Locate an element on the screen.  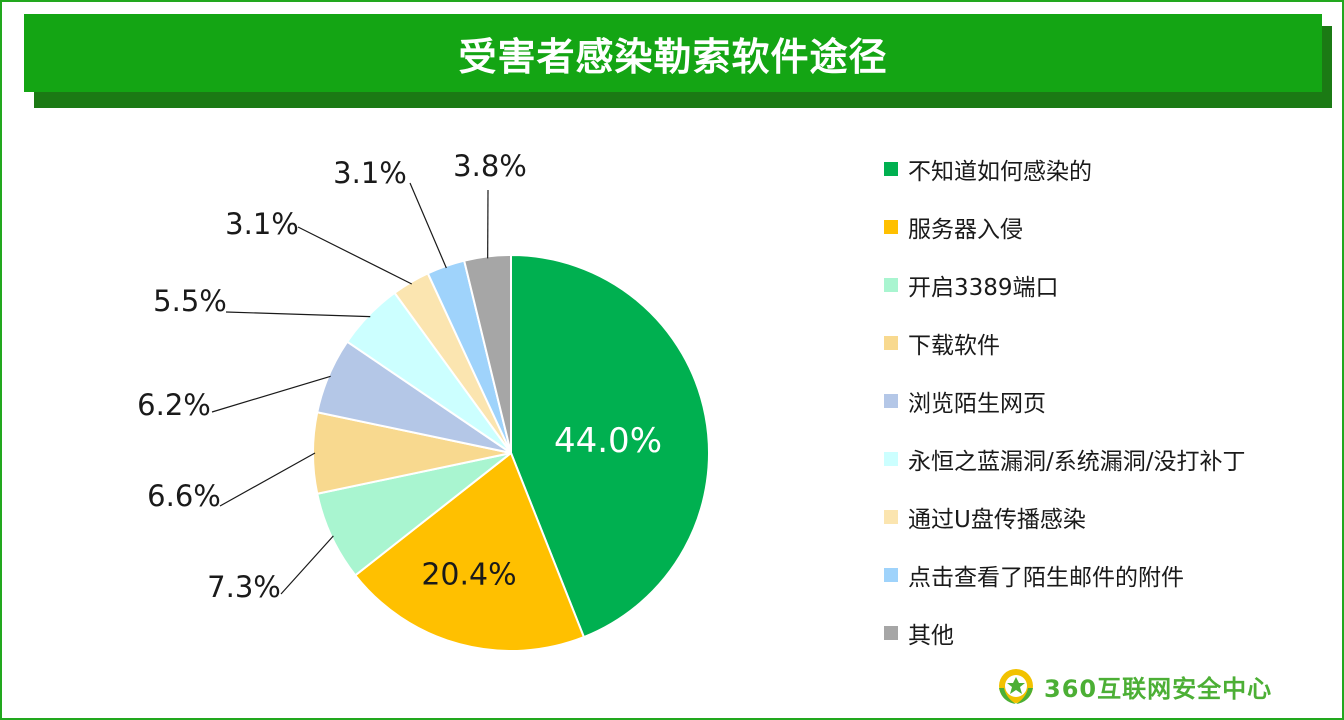
legend-label: 服务器入侵 is located at coordinates (965, 230).